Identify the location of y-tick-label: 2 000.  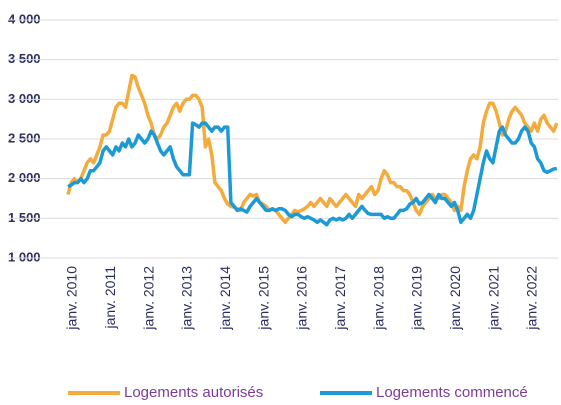
(24, 177).